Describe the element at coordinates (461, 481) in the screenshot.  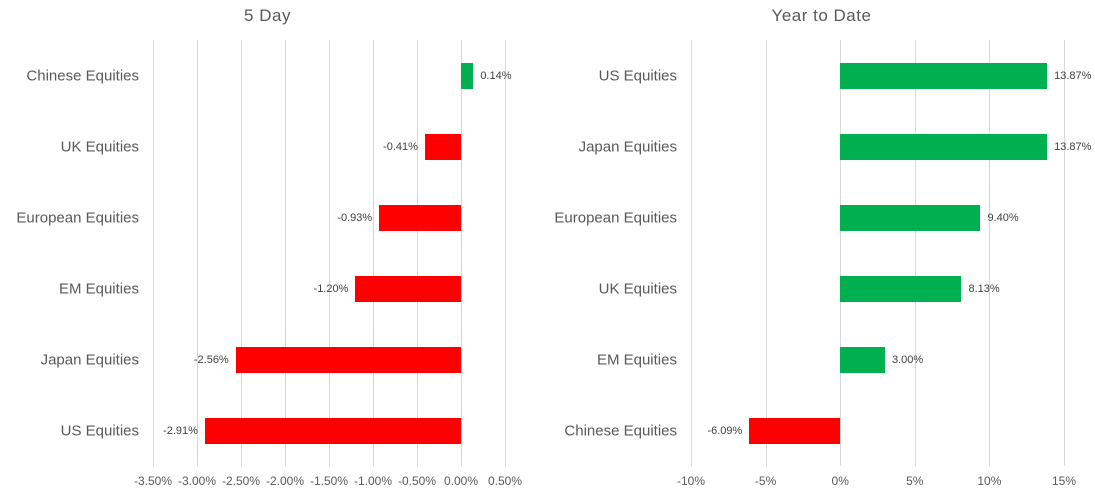
I see `axis-tick-label: 0.00%` at that location.